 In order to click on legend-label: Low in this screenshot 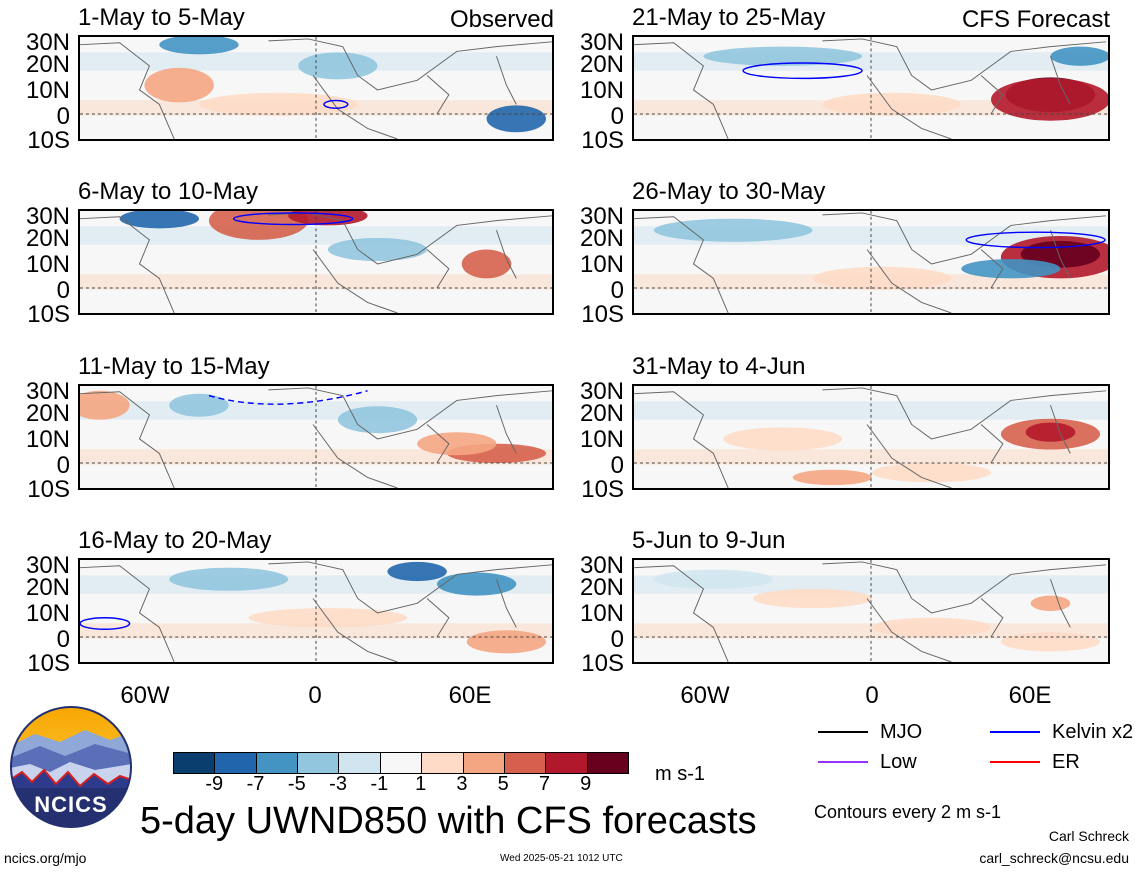, I will do `click(898, 762)`.